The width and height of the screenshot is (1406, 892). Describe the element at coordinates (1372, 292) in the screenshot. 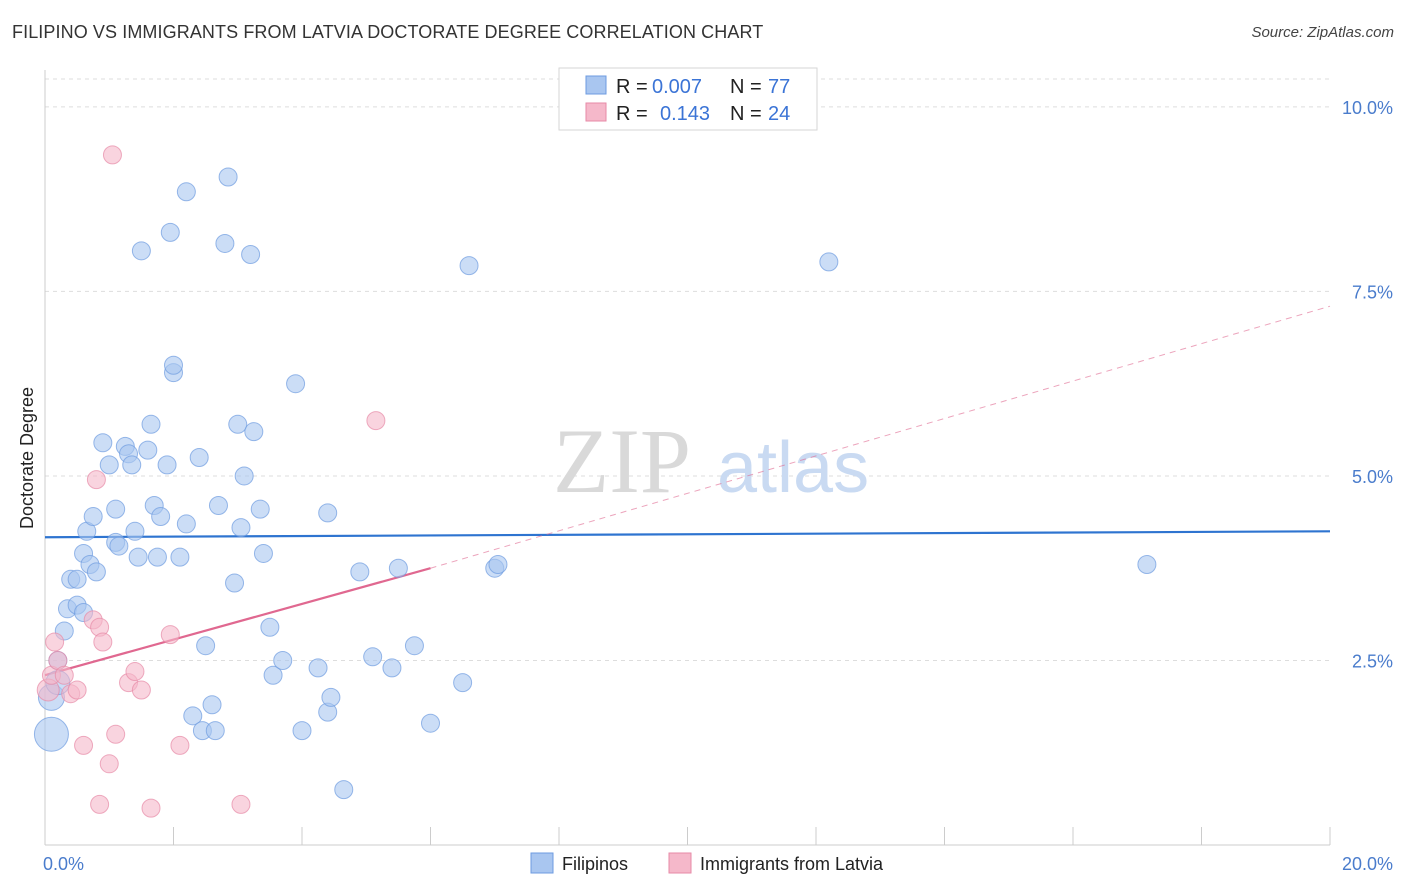

I see `y-tick-label: 7.5%` at that location.